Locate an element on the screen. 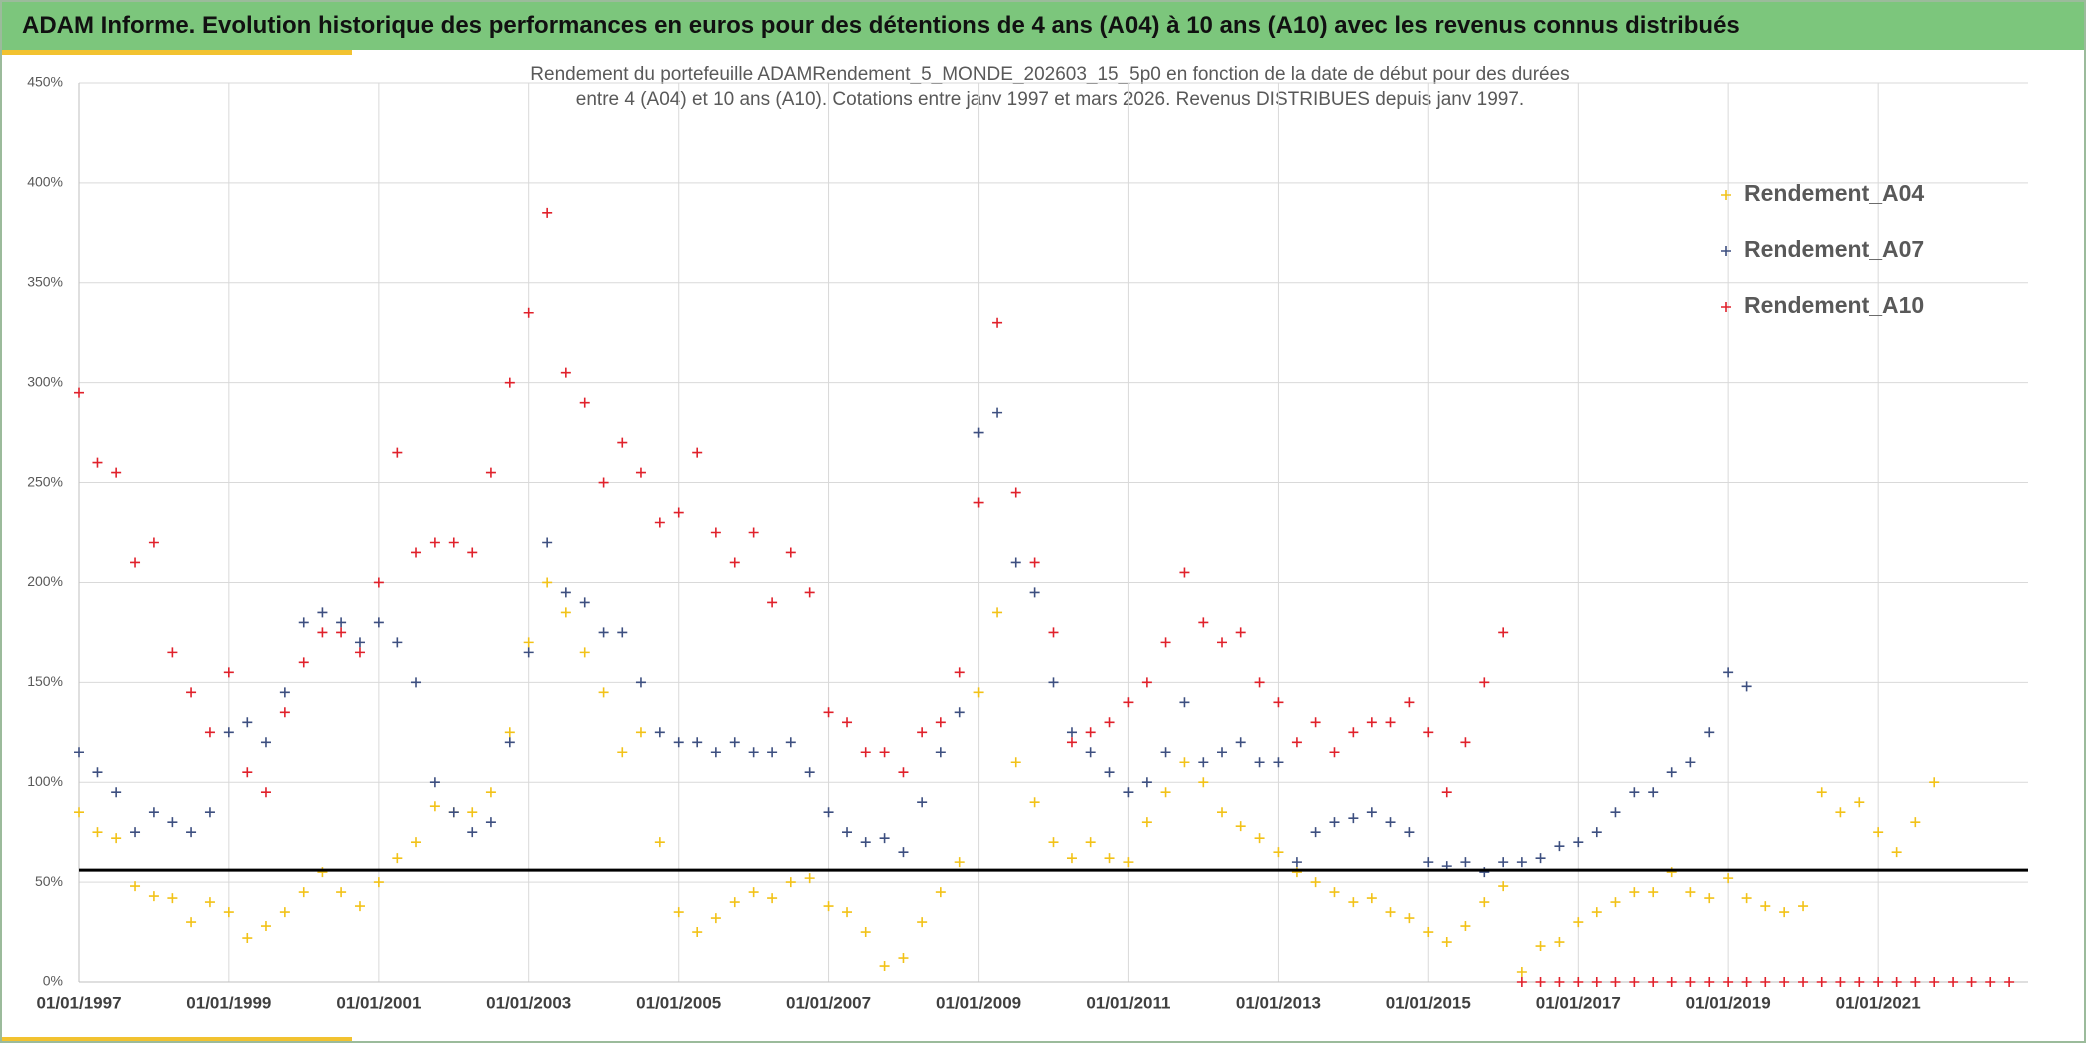 Image resolution: width=2086 pixels, height=1043 pixels. y-tick-label: 250% is located at coordinates (45, 481).